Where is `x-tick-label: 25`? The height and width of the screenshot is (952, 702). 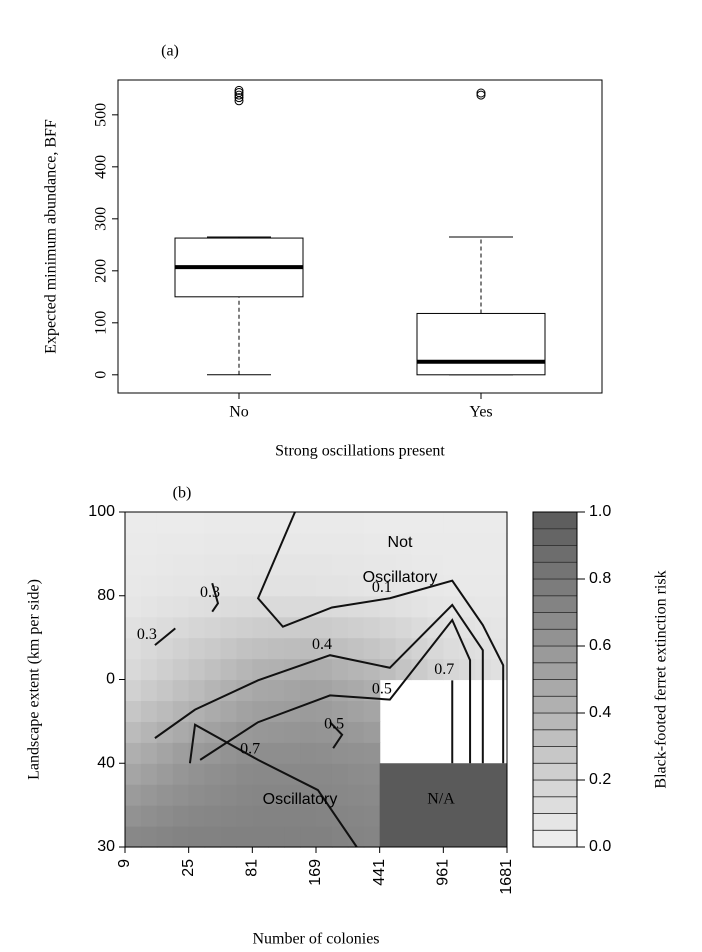 x-tick-label: 25 is located at coordinates (188, 868).